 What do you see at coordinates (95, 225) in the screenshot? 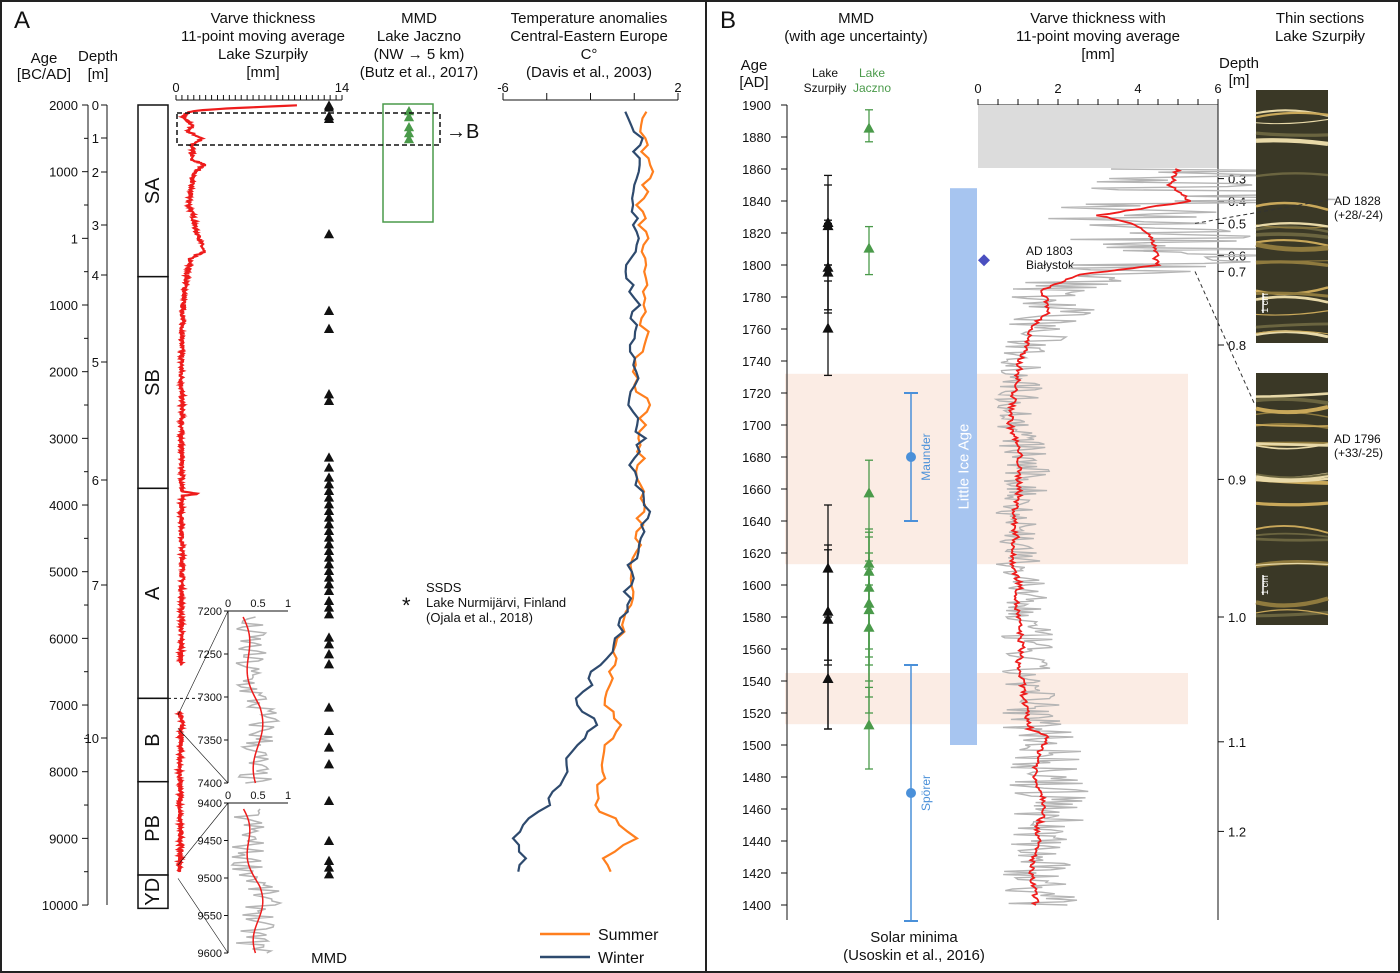
I see `depth-tick-label: 3` at bounding box center [95, 225].